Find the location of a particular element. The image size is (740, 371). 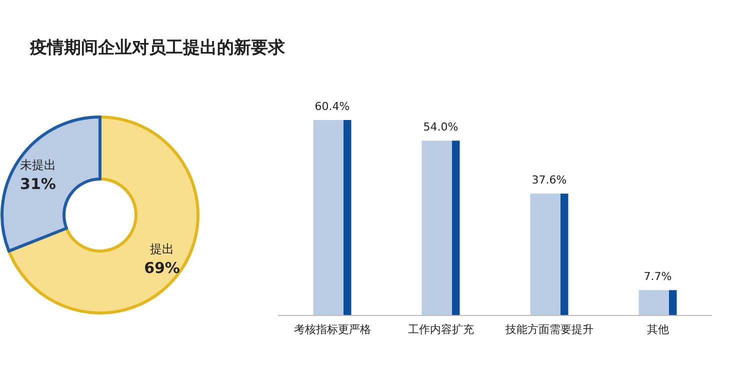

data-label: 37.6% is located at coordinates (549, 180).